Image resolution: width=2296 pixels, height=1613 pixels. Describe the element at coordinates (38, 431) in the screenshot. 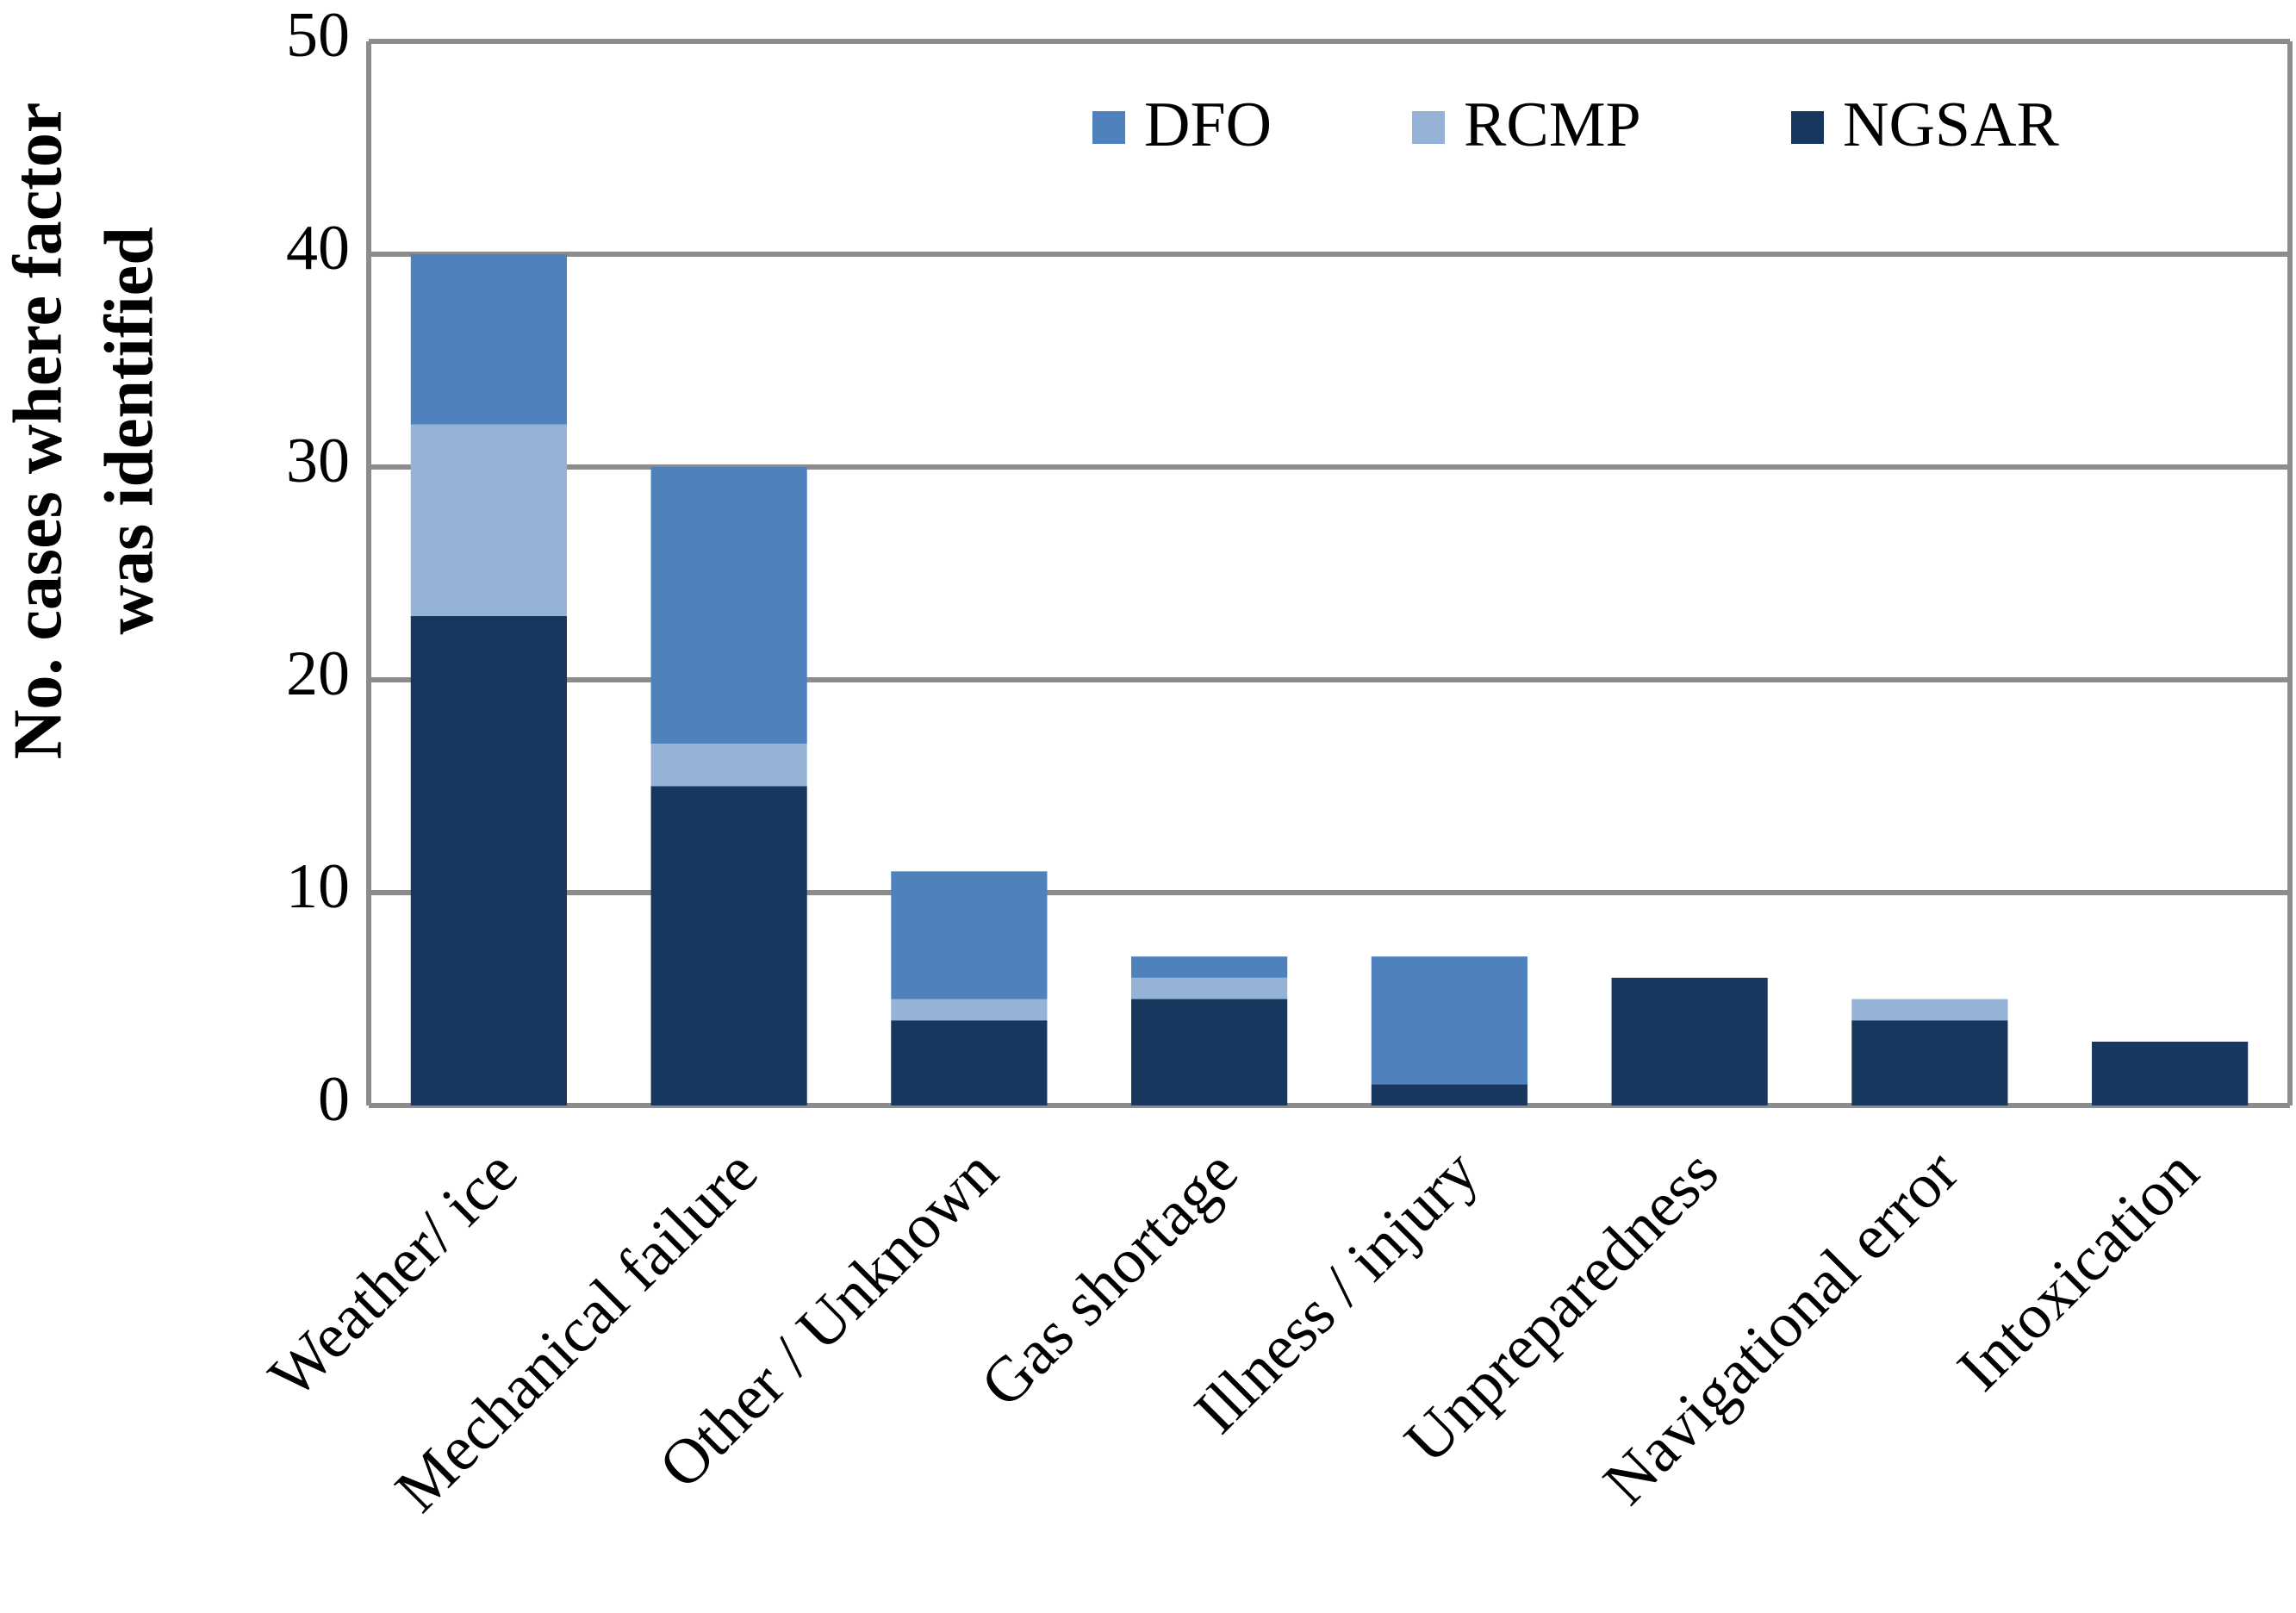

I see `y-axis-label: No. cases where factor` at that location.